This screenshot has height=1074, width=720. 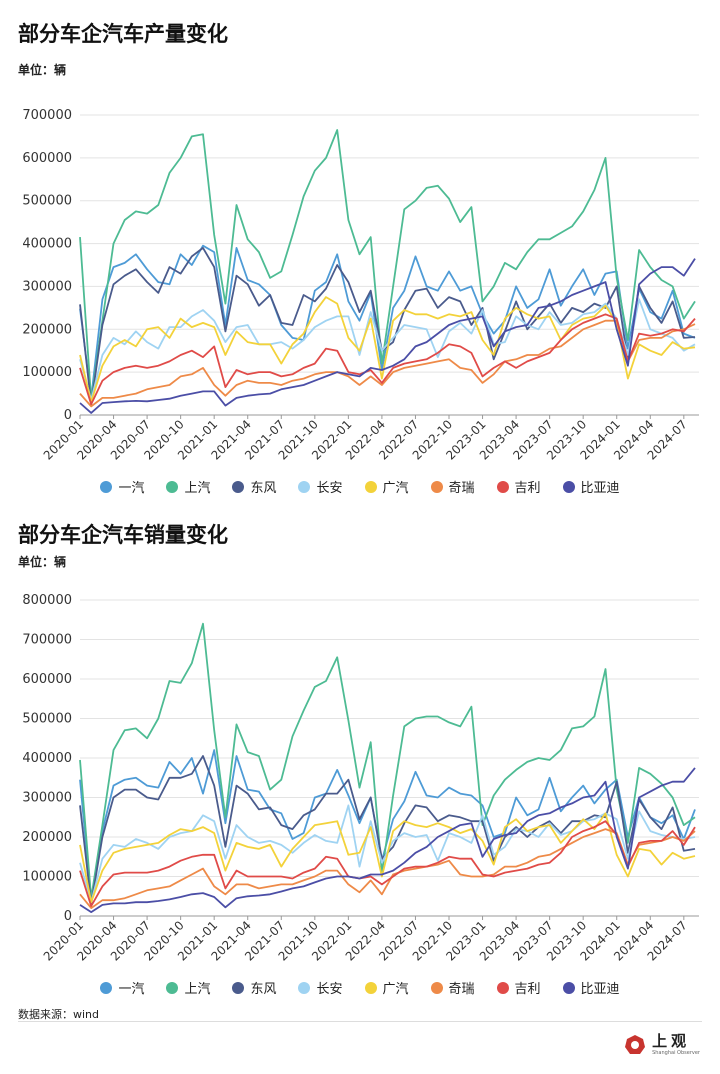 What do you see at coordinates (360, 486) in the screenshot?
I see `production-legend: 一汽 上汽 东风 长安 广汽 奇瑞 吉利 比亚迪` at bounding box center [360, 486].